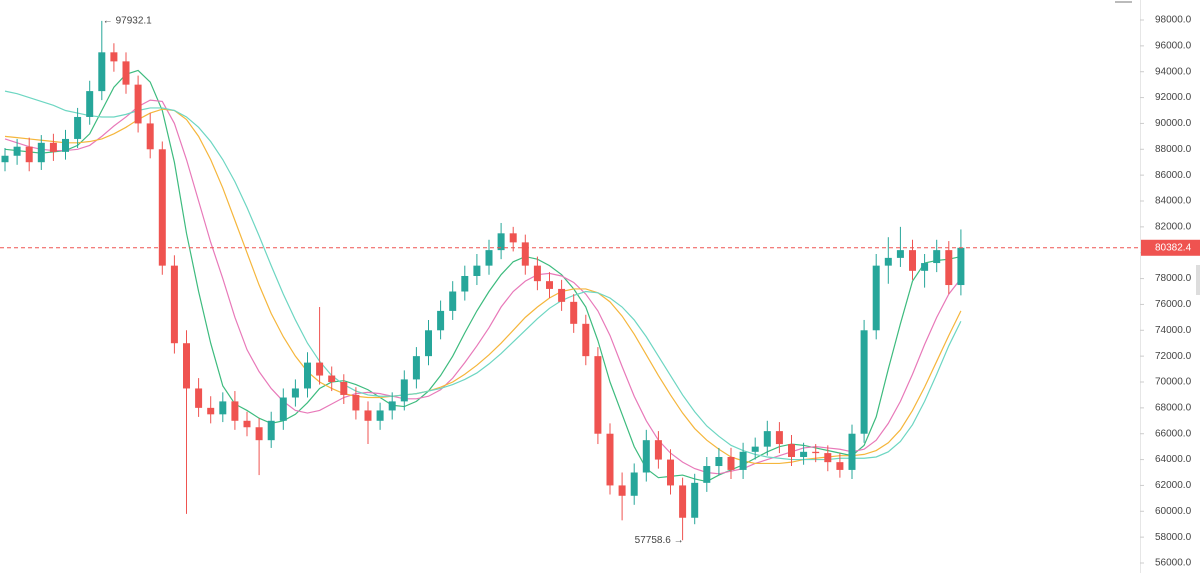 The image size is (1200, 573). I want to click on y-tick-label: 86000.0, so click(1173, 175).